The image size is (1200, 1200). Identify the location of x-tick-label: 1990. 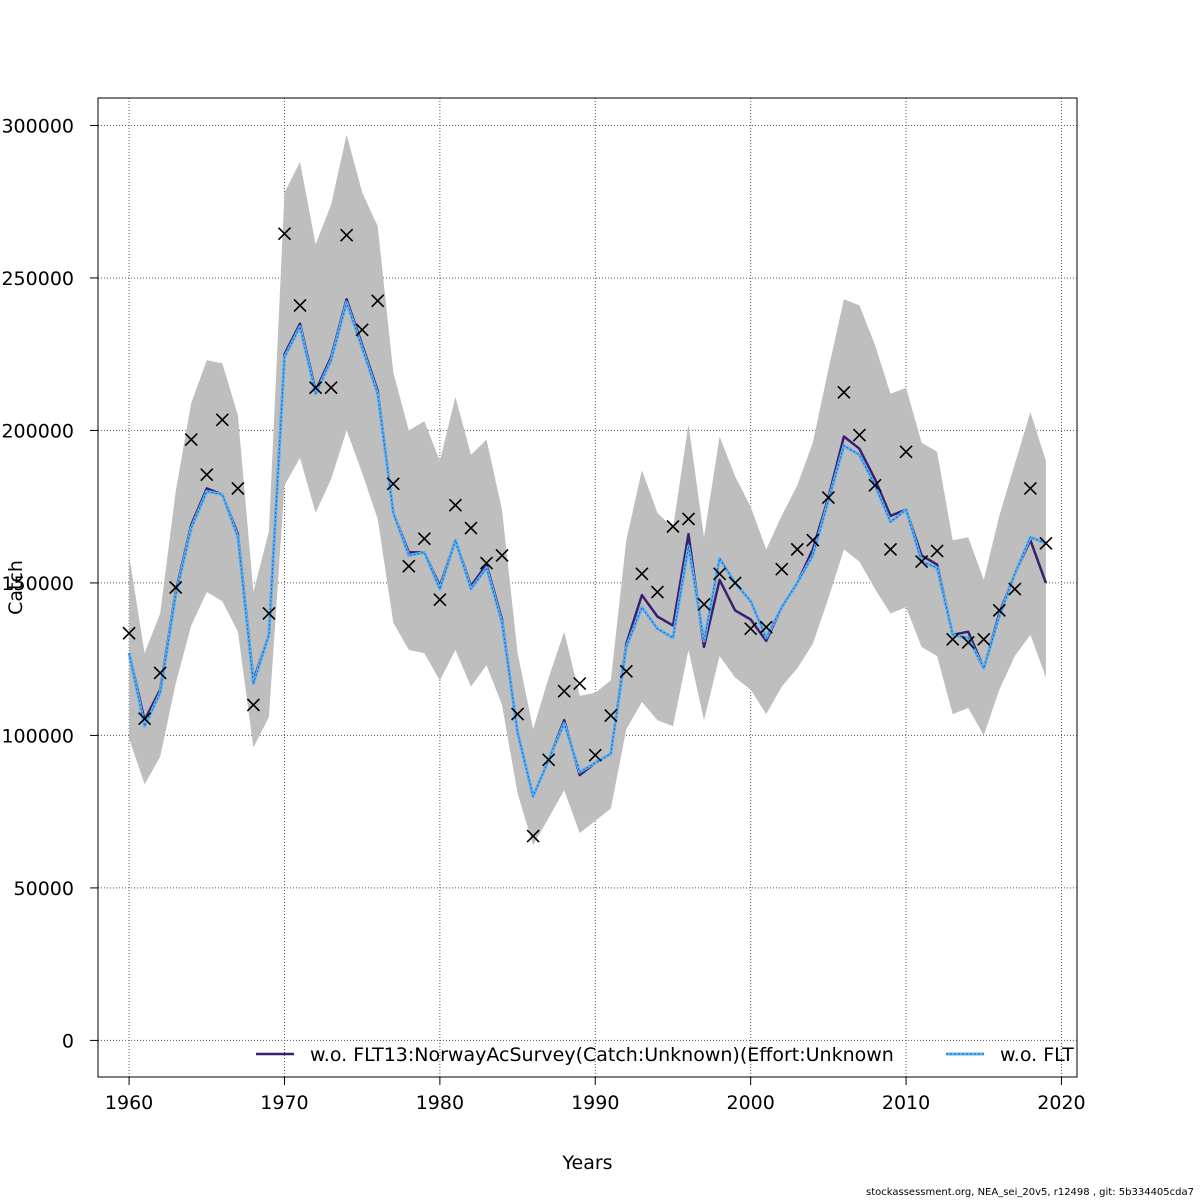
(595, 1103).